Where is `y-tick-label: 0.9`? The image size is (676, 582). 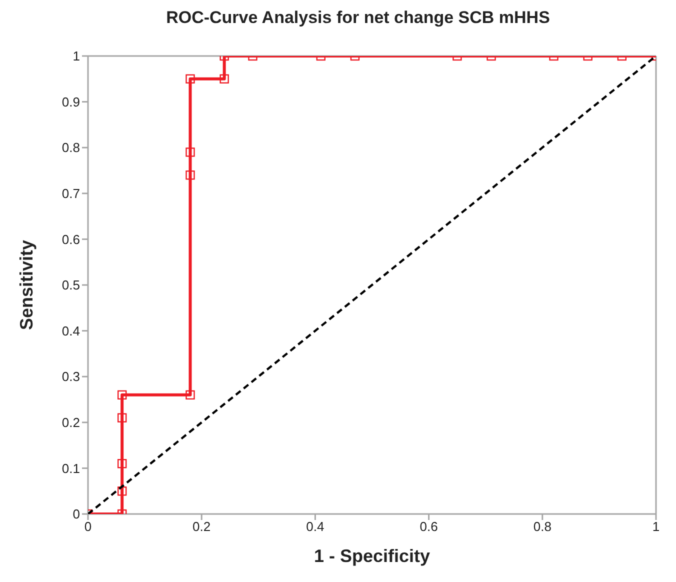 y-tick-label: 0.9 is located at coordinates (71, 102).